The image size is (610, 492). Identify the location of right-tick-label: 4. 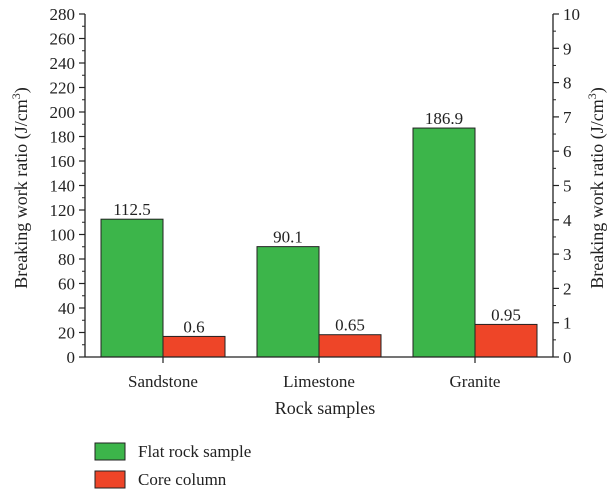
(567, 220).